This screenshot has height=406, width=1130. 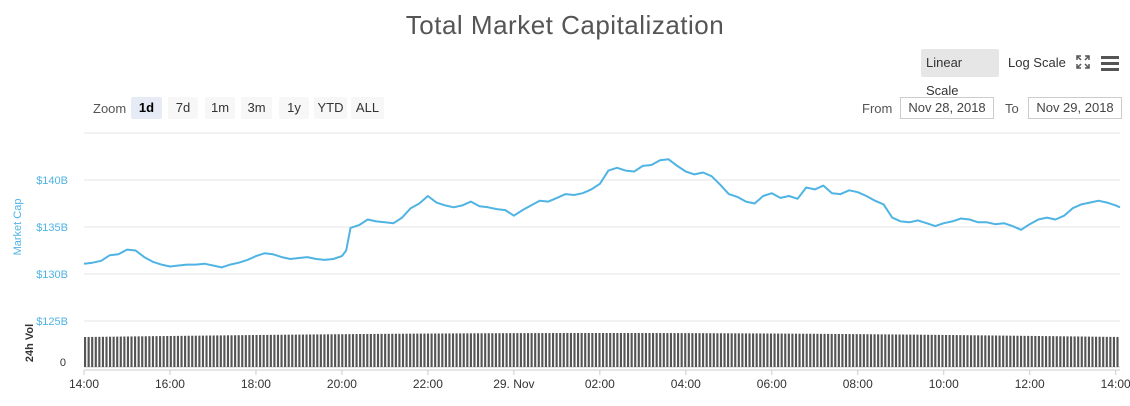 What do you see at coordinates (256, 108) in the screenshot?
I see `zoom-button-3m: 3m` at bounding box center [256, 108].